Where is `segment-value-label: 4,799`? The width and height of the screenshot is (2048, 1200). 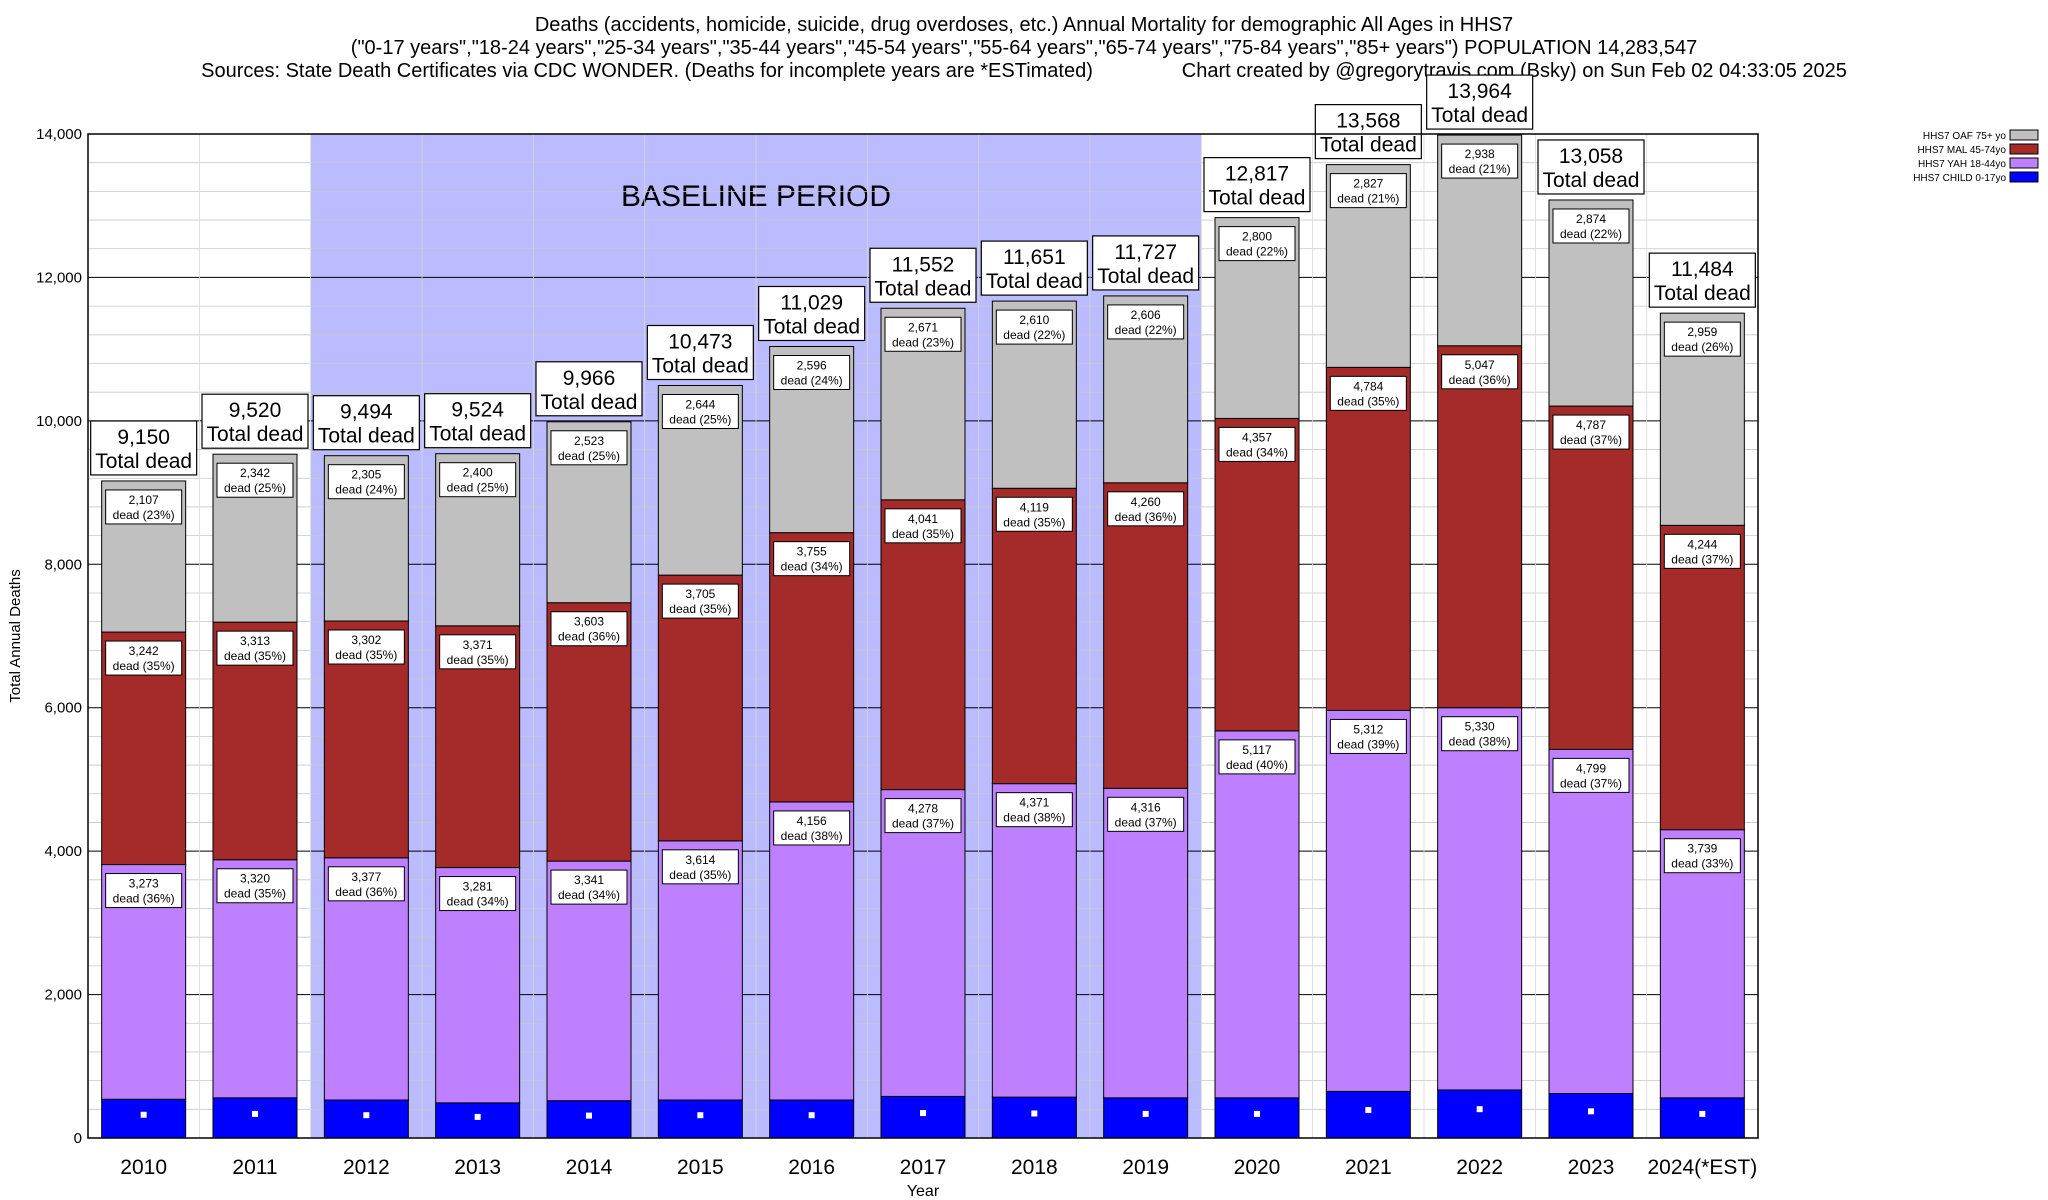 segment-value-label: 4,799 is located at coordinates (1591, 768).